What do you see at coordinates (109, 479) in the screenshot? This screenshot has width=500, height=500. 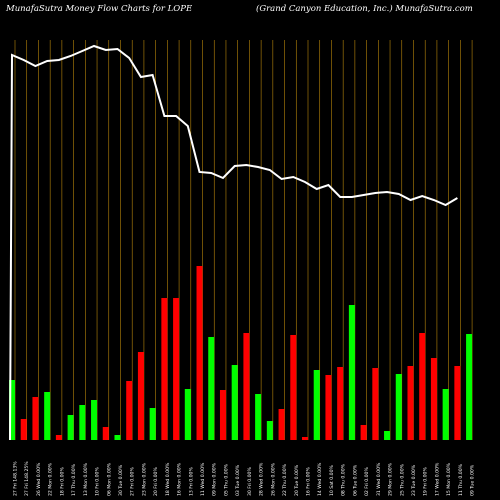 I see `x-tick-label: 06 Mon 0.00%` at bounding box center [109, 479].